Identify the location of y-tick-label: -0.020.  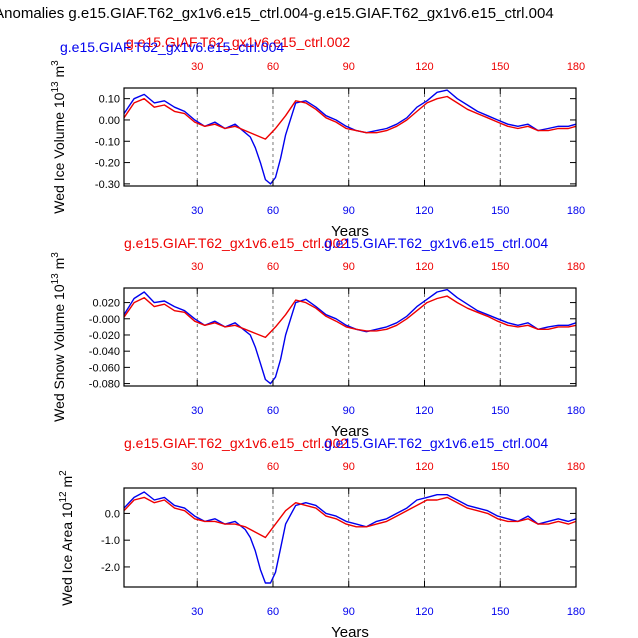
(104, 336).